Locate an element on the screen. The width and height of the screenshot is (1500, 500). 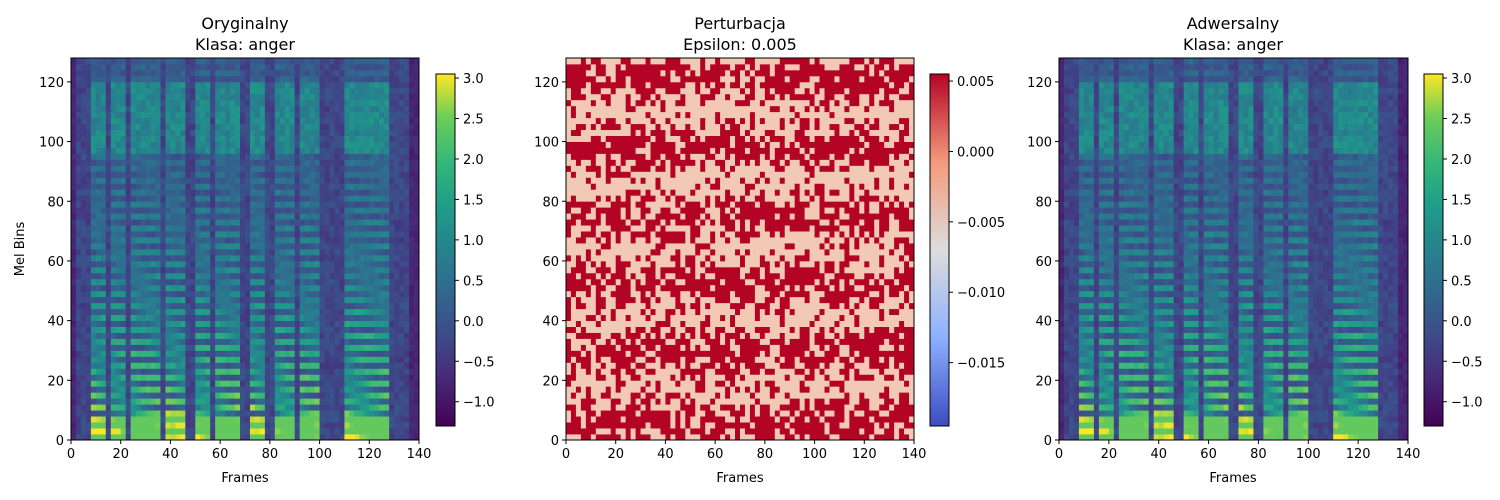
colorbar-tick-label: 0.005 is located at coordinates (975, 82).